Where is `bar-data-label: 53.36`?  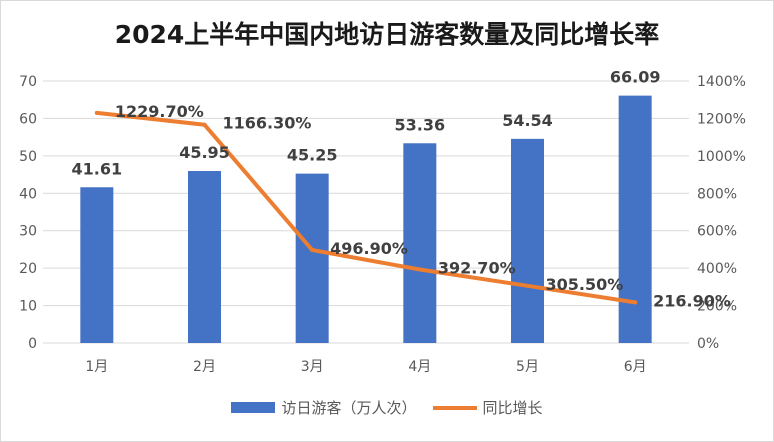 bar-data-label: 53.36 is located at coordinates (420, 124).